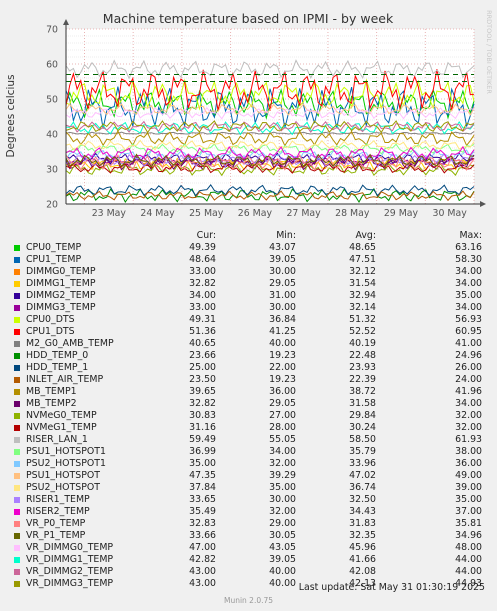 Image resolution: width=497 pixels, height=611 pixels. I want to click on legend-row: RISER_LAN_1 59.49 55.05 58.50 61.93, so click(248, 440).